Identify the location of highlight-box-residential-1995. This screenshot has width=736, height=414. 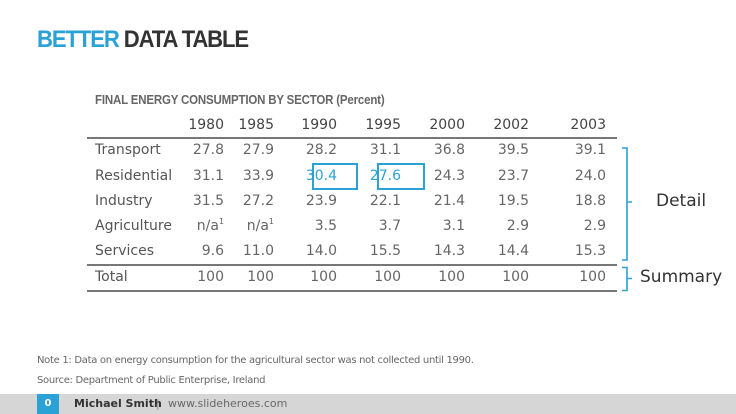
(401, 176).